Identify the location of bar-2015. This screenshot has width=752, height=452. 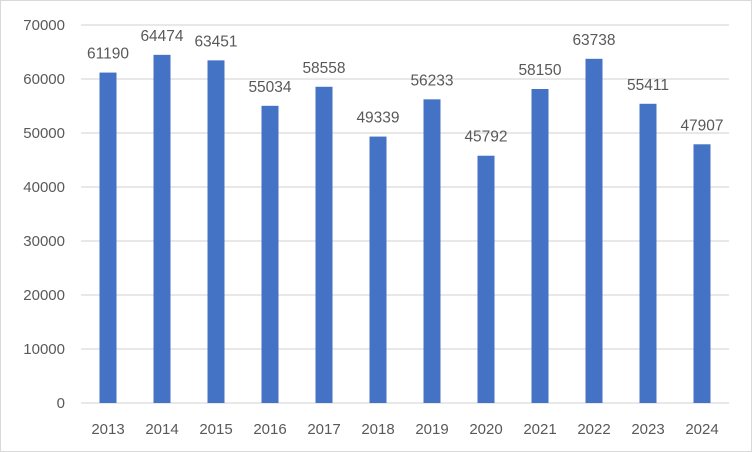
(216, 232).